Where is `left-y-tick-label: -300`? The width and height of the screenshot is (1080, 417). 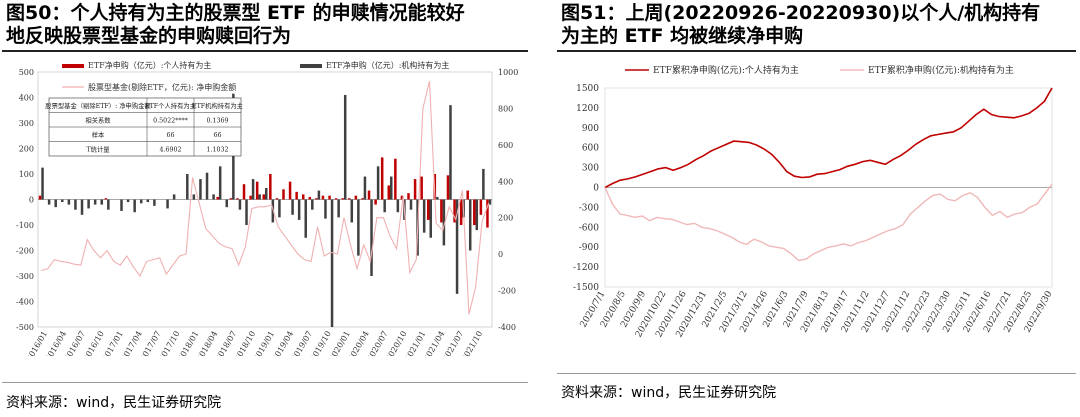 left-y-tick-label: -300 is located at coordinates (25, 276).